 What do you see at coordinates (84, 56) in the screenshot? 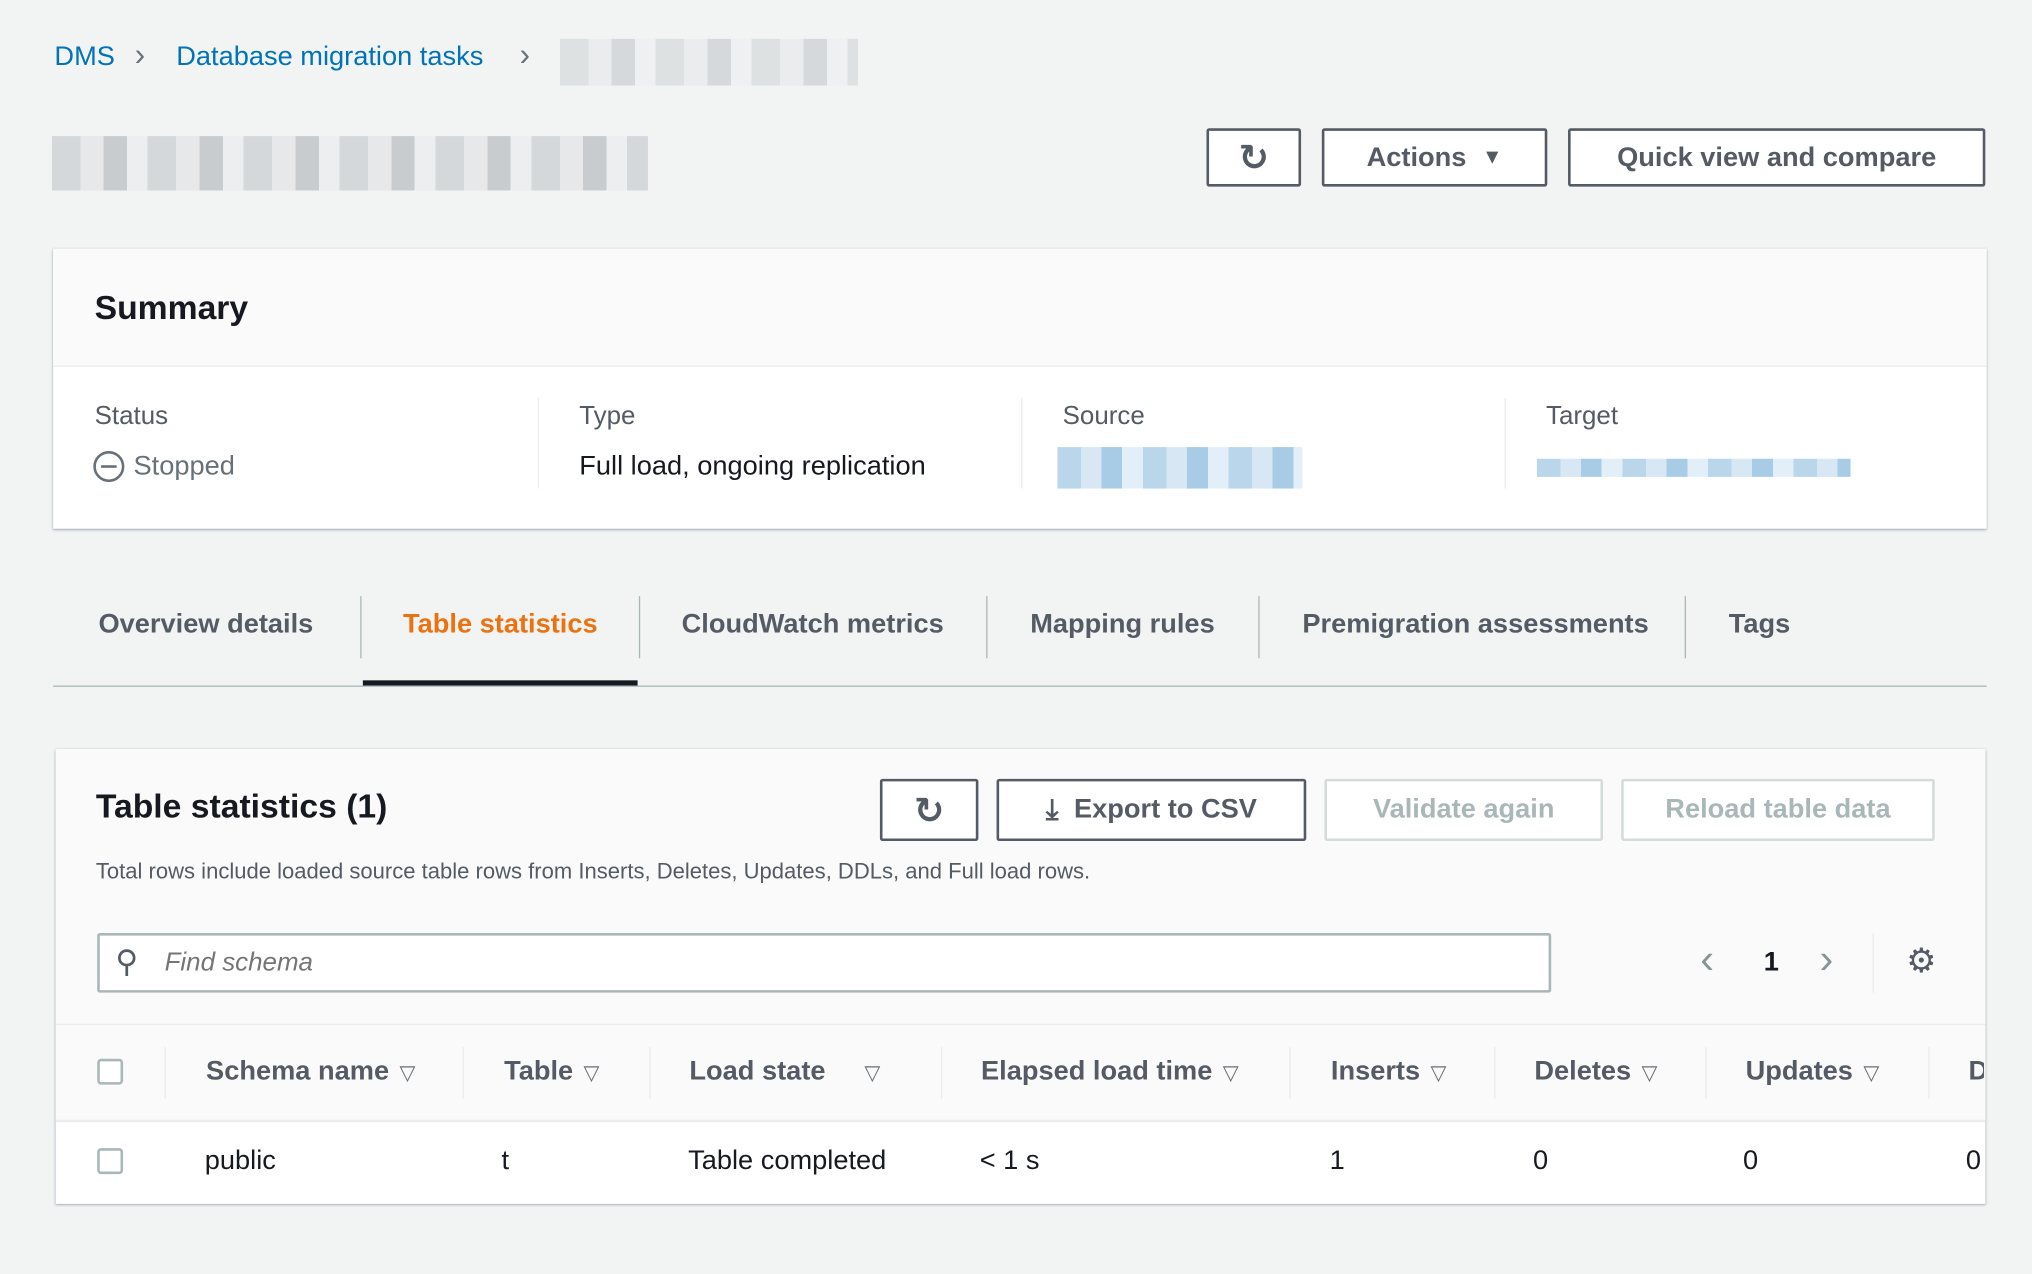
I see `breadcrumb-dms: DMS` at bounding box center [84, 56].